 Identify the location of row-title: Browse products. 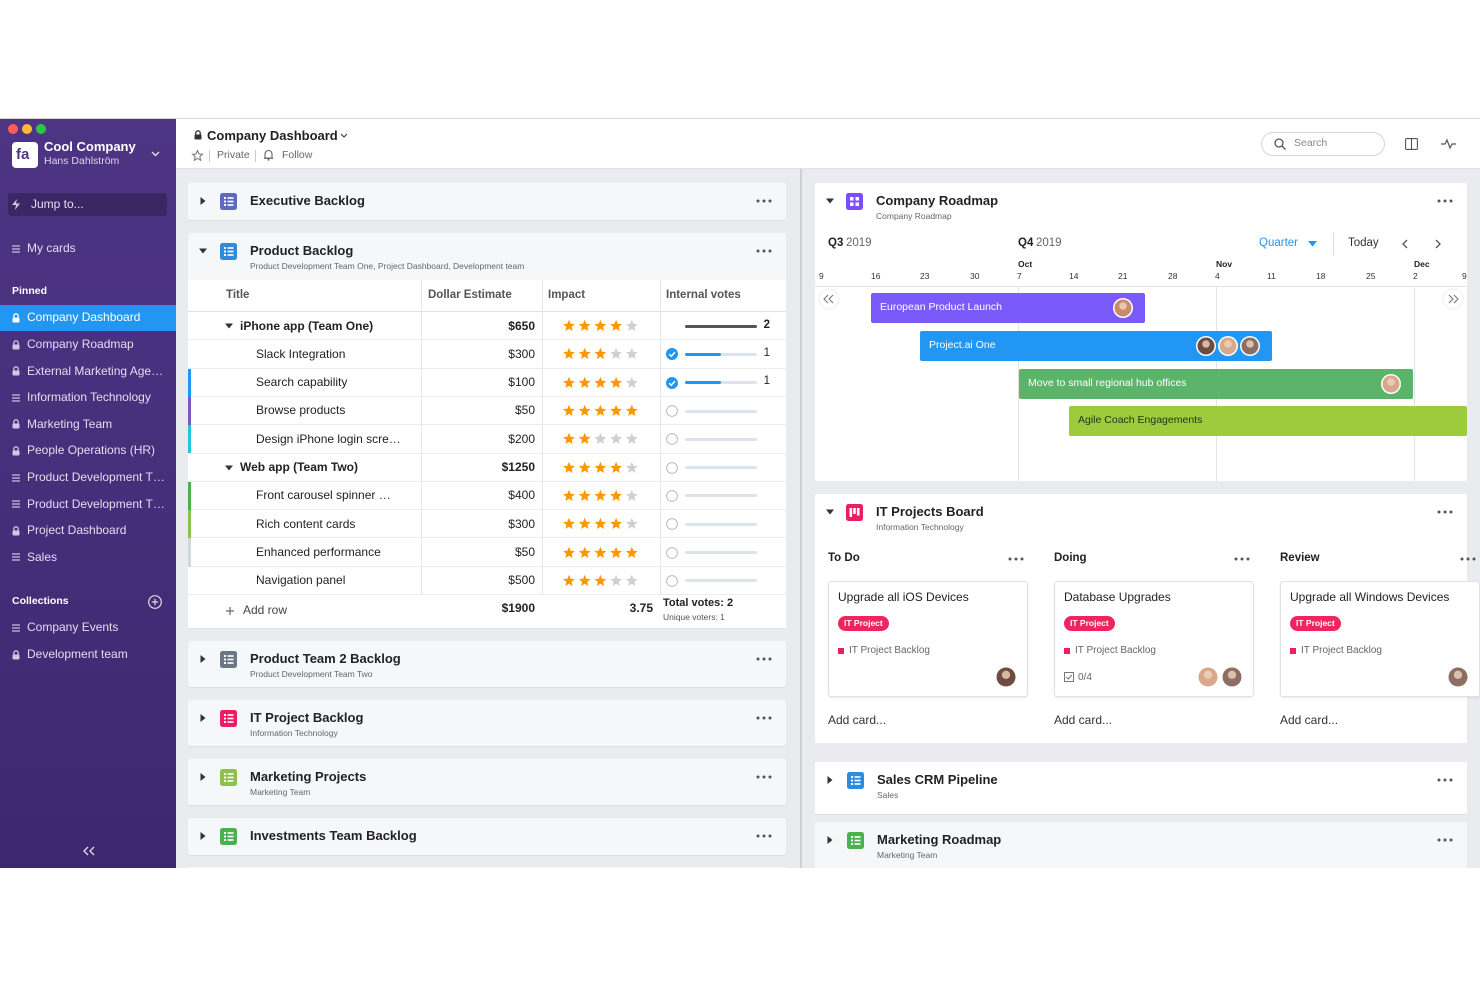
(301, 410).